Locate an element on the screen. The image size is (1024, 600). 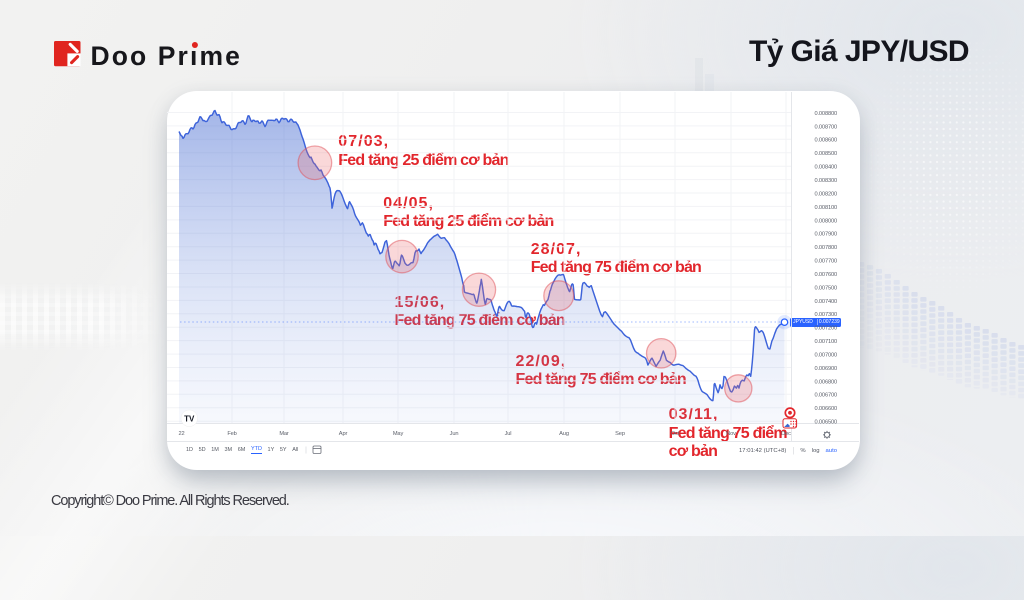
svg-text: 0.007300 is located at coordinates (825, 315).